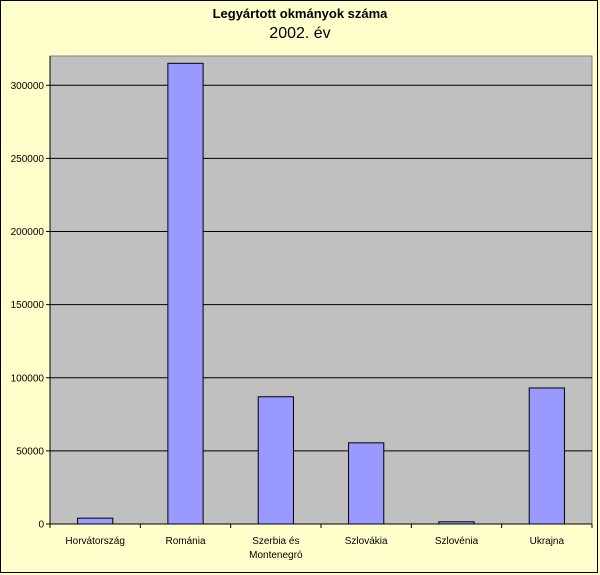 The width and height of the screenshot is (600, 575). I want to click on y-tick-label: 100000, so click(28, 378).